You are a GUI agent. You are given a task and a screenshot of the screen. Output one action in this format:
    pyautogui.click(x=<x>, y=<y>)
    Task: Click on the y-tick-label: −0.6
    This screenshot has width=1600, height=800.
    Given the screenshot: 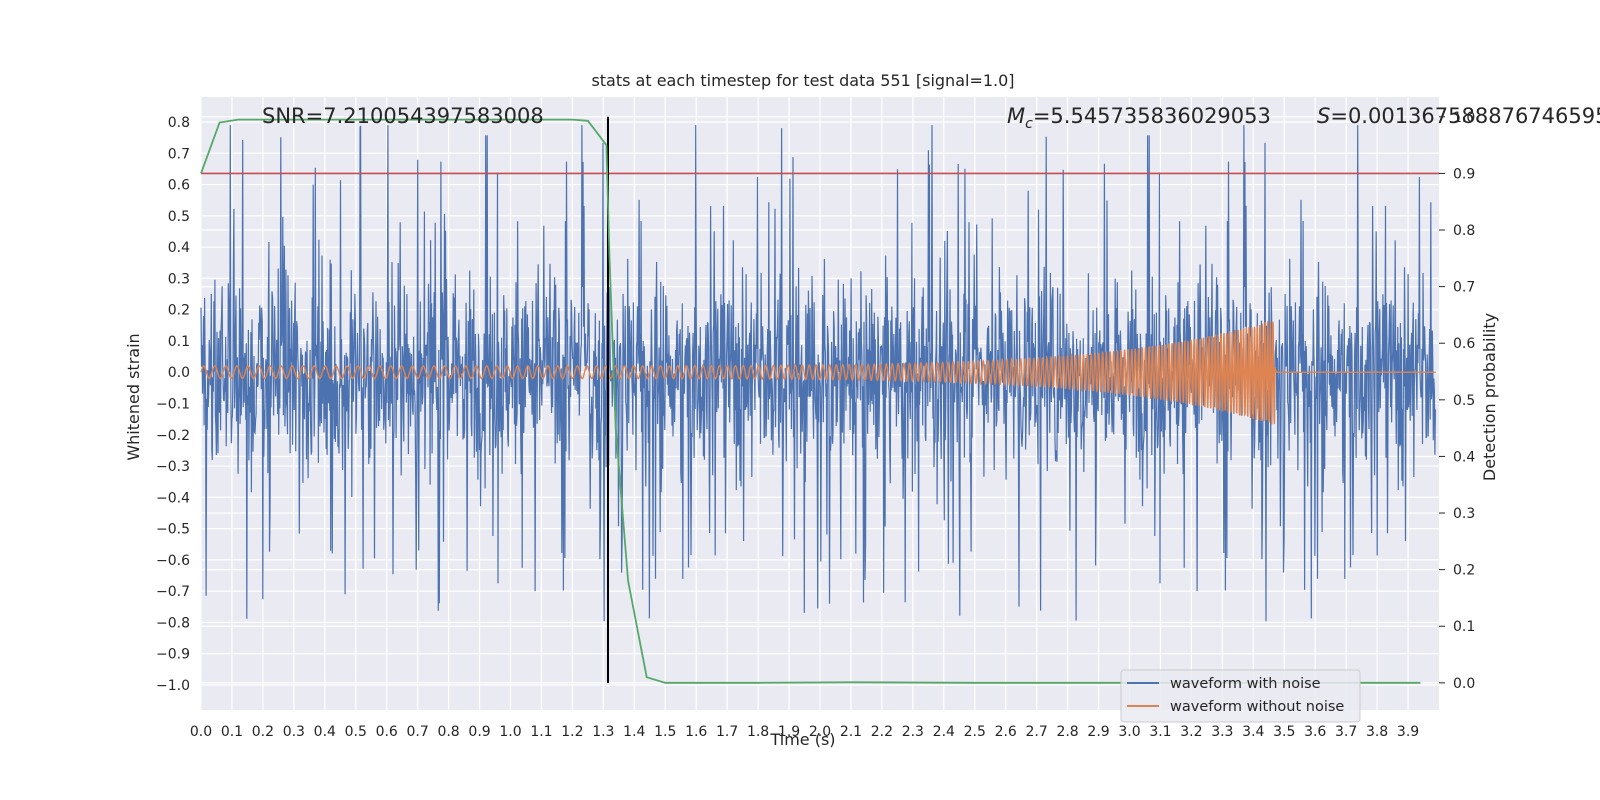 What is the action you would take?
    pyautogui.click(x=173, y=561)
    